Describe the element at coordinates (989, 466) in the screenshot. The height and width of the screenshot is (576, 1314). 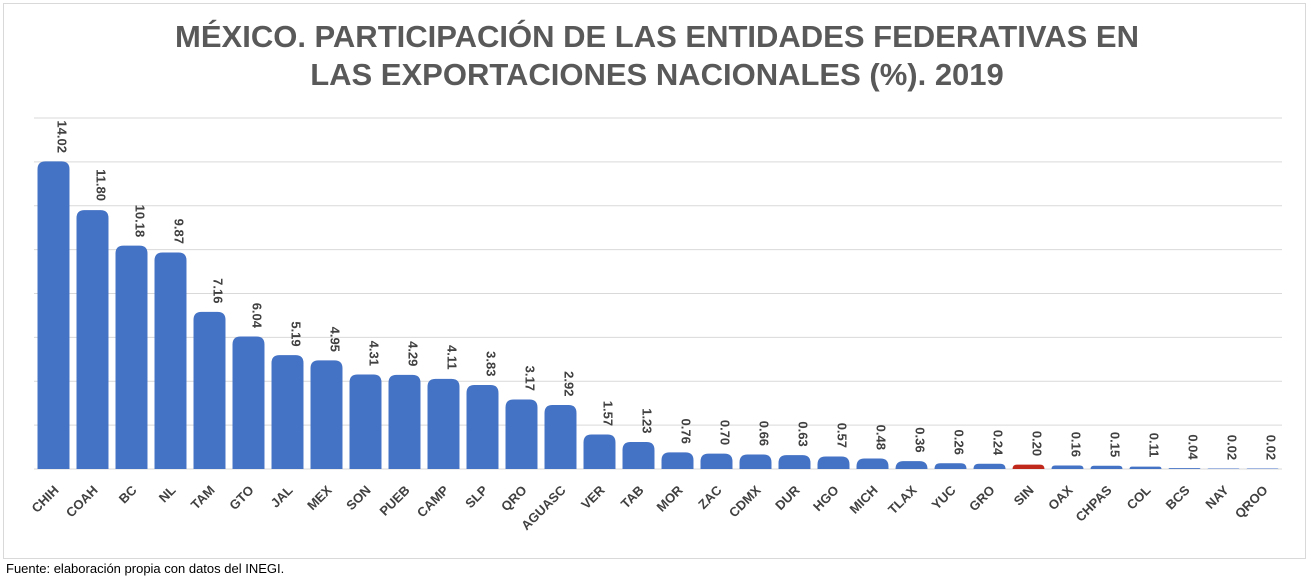
I see `bar-gro` at that location.